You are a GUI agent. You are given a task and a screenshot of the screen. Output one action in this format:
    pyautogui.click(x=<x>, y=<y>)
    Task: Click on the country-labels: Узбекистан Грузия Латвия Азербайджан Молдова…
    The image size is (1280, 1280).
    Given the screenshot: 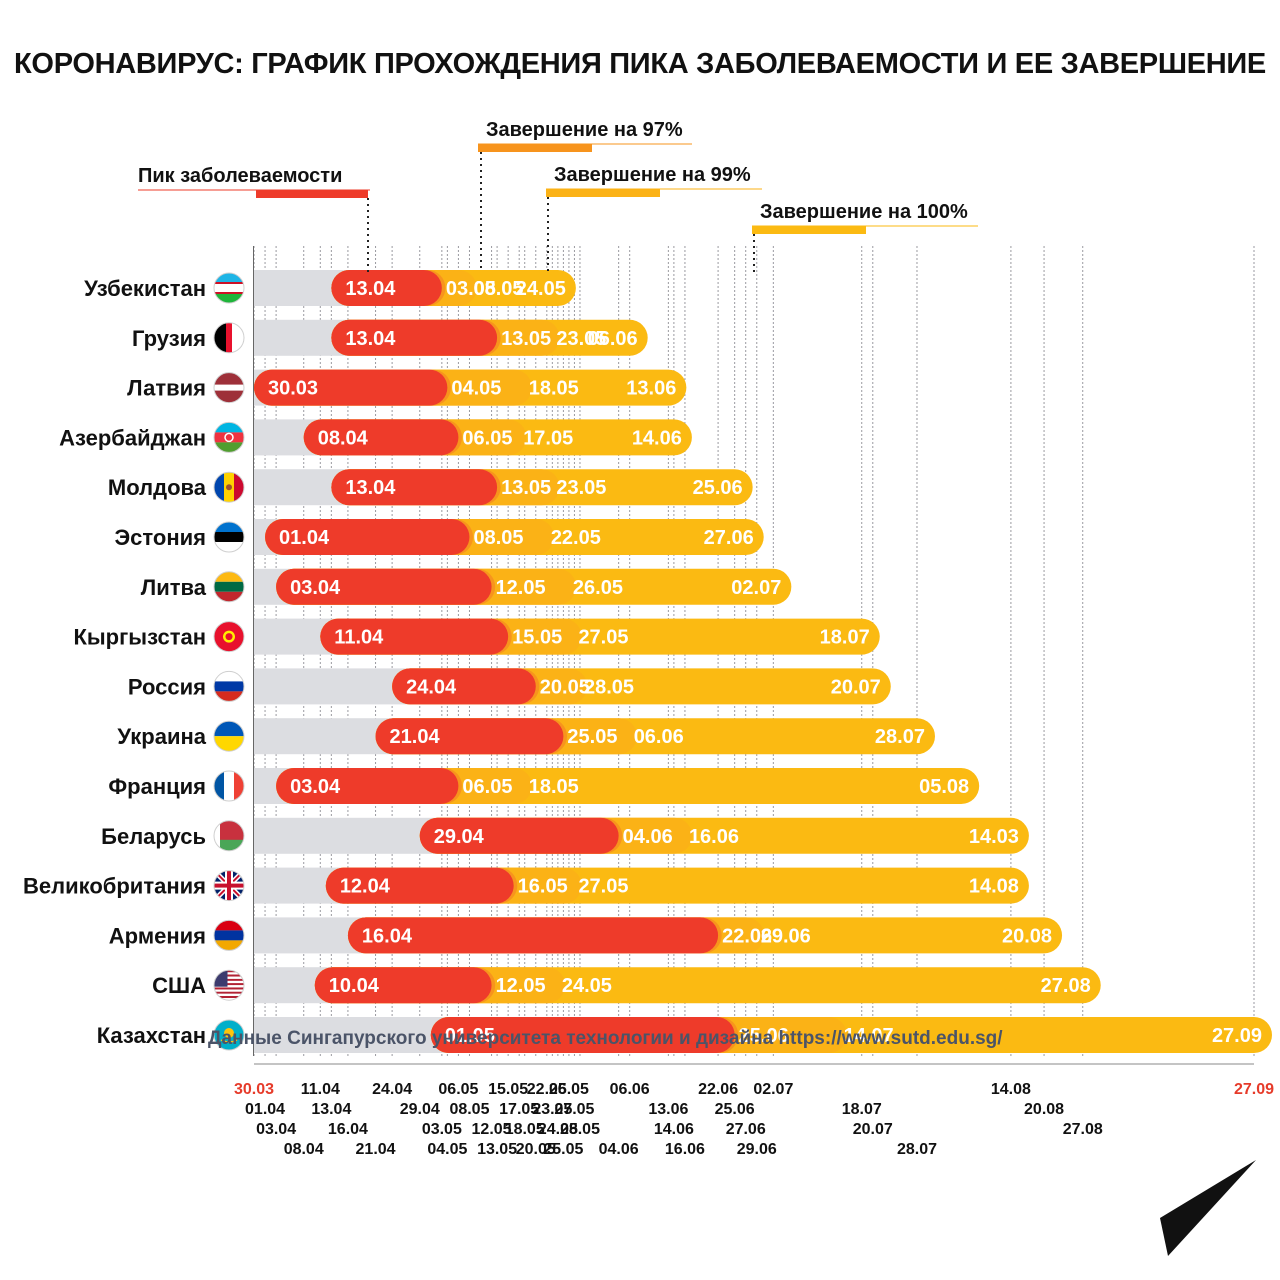 What is the action you would take?
    pyautogui.click(x=134, y=661)
    